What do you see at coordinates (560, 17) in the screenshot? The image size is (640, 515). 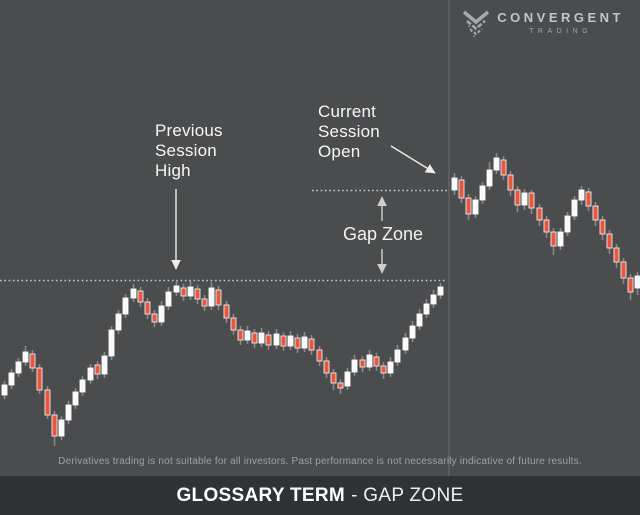 I see `logo-name: CONVERGENT` at bounding box center [560, 17].